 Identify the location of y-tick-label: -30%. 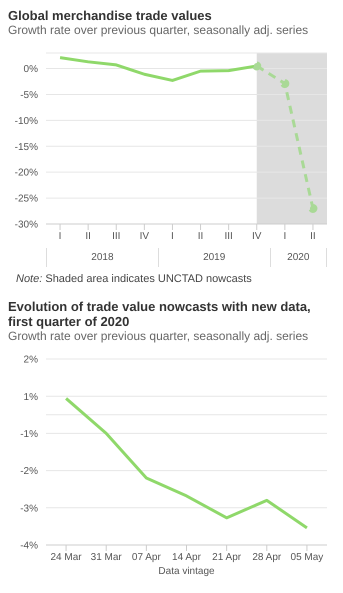
(26, 225).